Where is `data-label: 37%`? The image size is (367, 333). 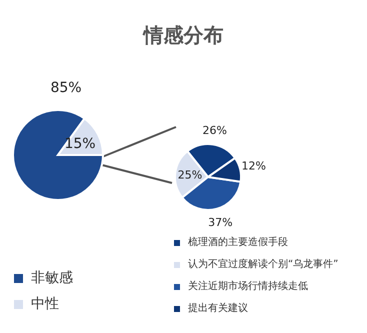 data-label: 37% is located at coordinates (220, 222).